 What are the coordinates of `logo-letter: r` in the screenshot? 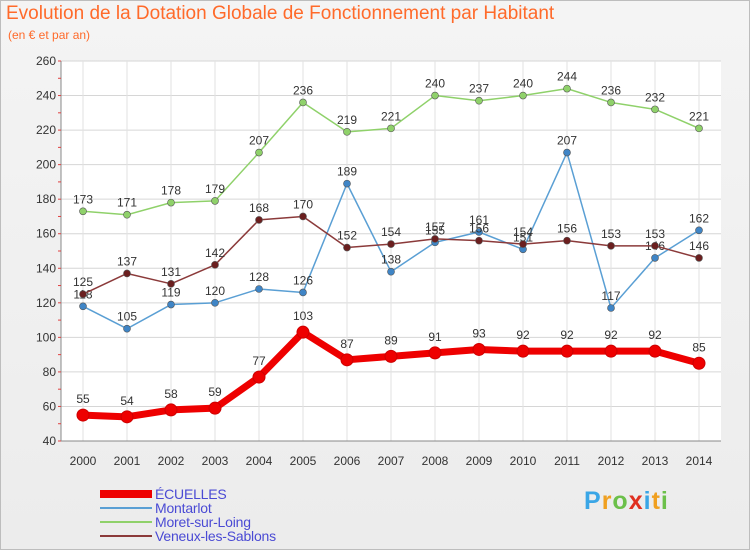 It's located at (607, 501).